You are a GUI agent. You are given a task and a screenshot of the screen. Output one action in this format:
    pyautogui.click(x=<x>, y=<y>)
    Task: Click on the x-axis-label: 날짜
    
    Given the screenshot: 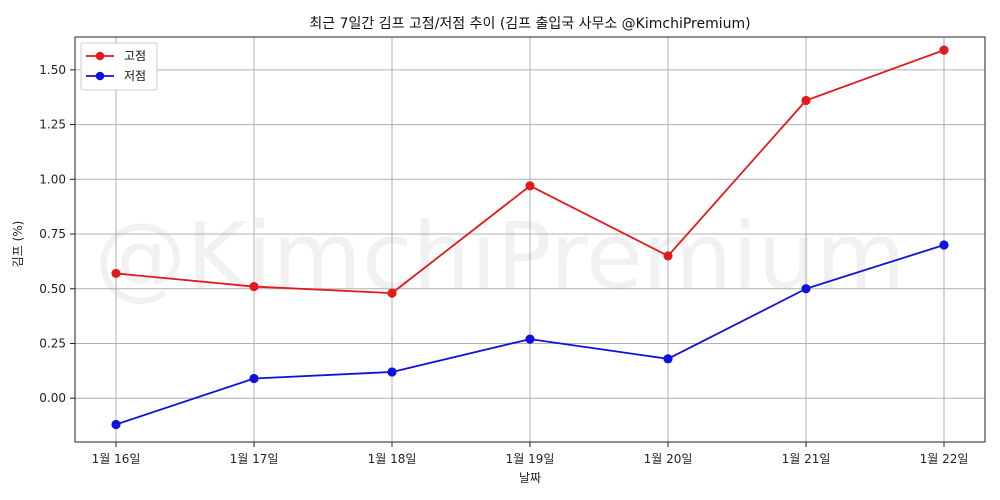 What is the action you would take?
    pyautogui.click(x=530, y=478)
    